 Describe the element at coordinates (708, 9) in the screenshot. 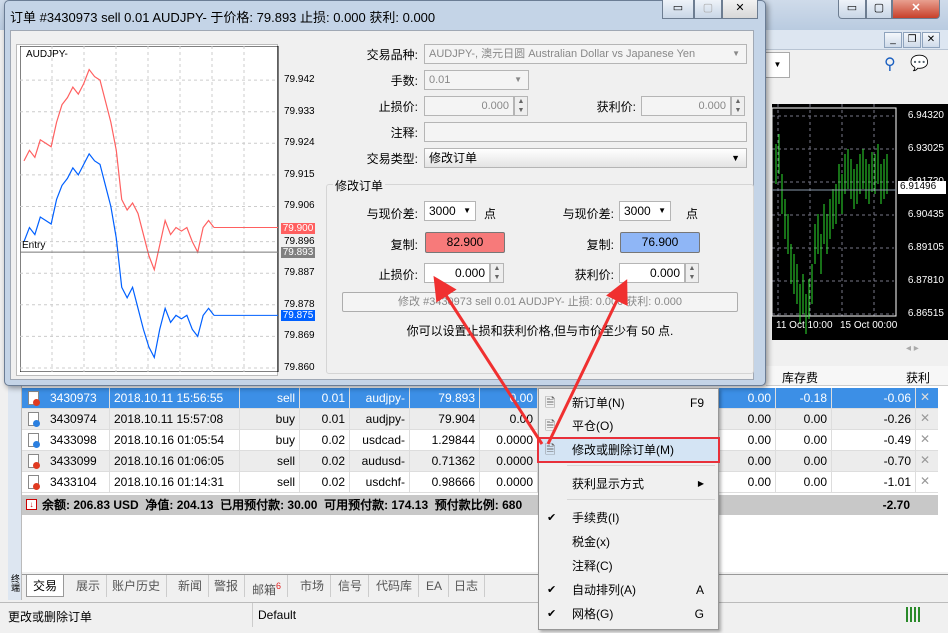

I see `dialog-maximize-button: ▢` at that location.